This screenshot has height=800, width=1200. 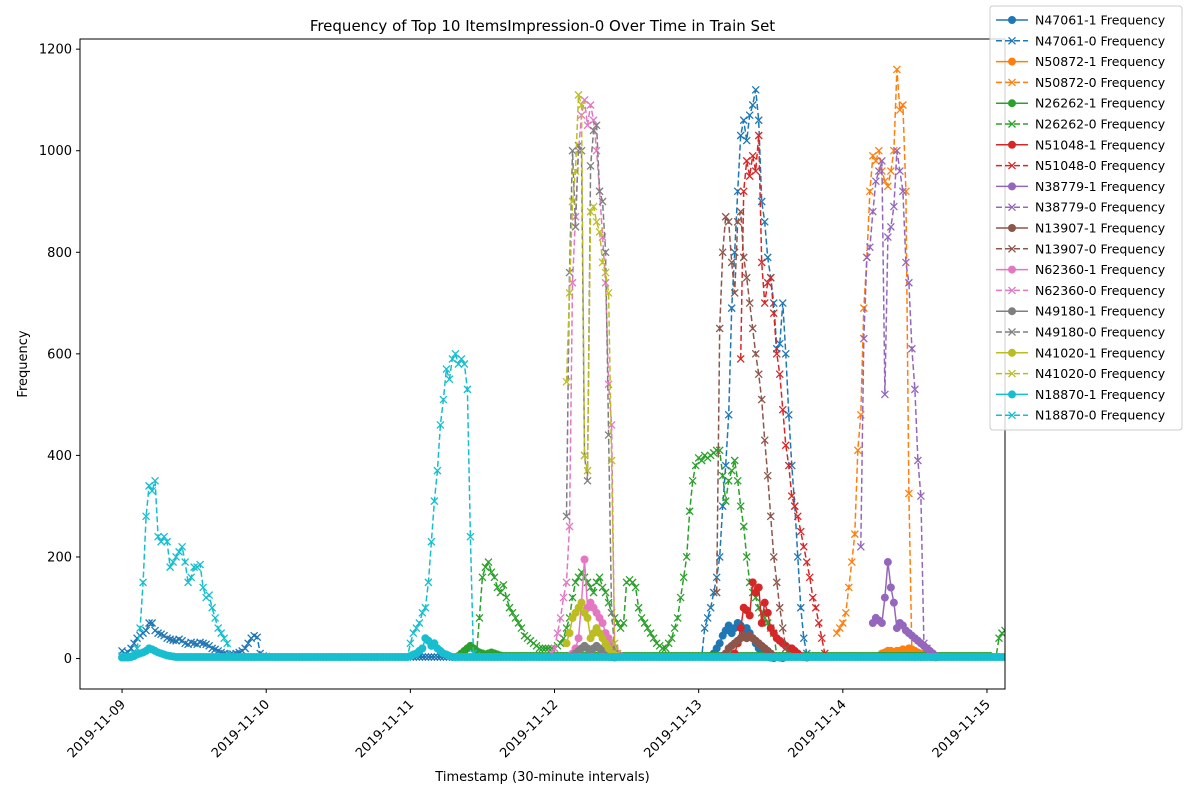 I want to click on x-tick-label: 2019-11-12, so click(x=529, y=729).